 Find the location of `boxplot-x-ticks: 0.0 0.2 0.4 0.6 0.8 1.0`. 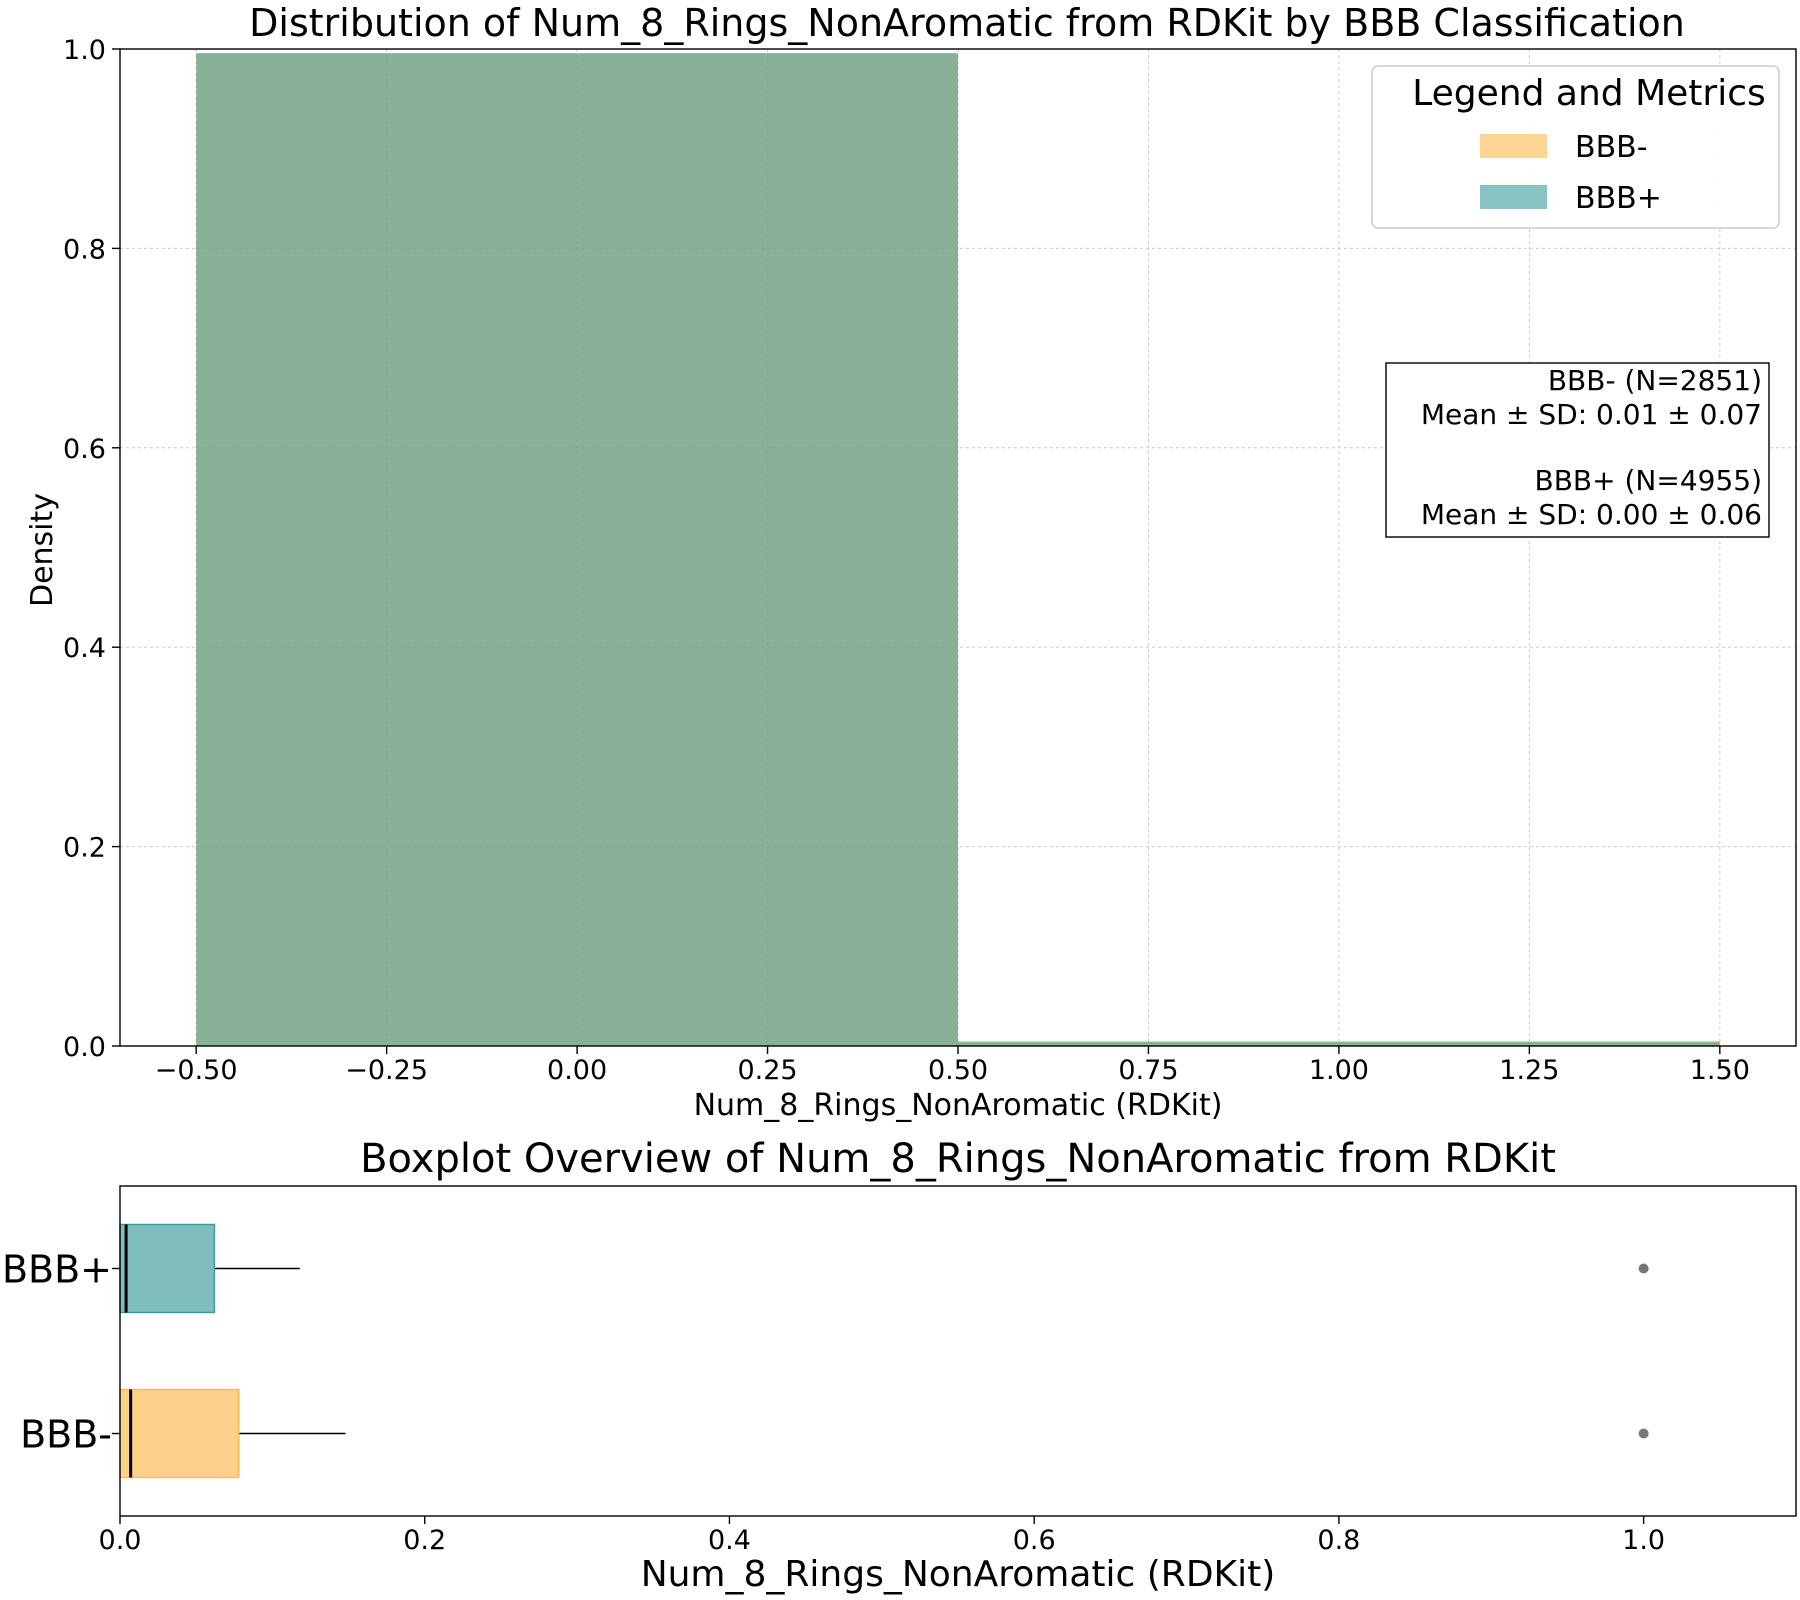

boxplot-x-ticks: 0.0 0.2 0.4 0.6 0.8 1.0 is located at coordinates (882, 1536).